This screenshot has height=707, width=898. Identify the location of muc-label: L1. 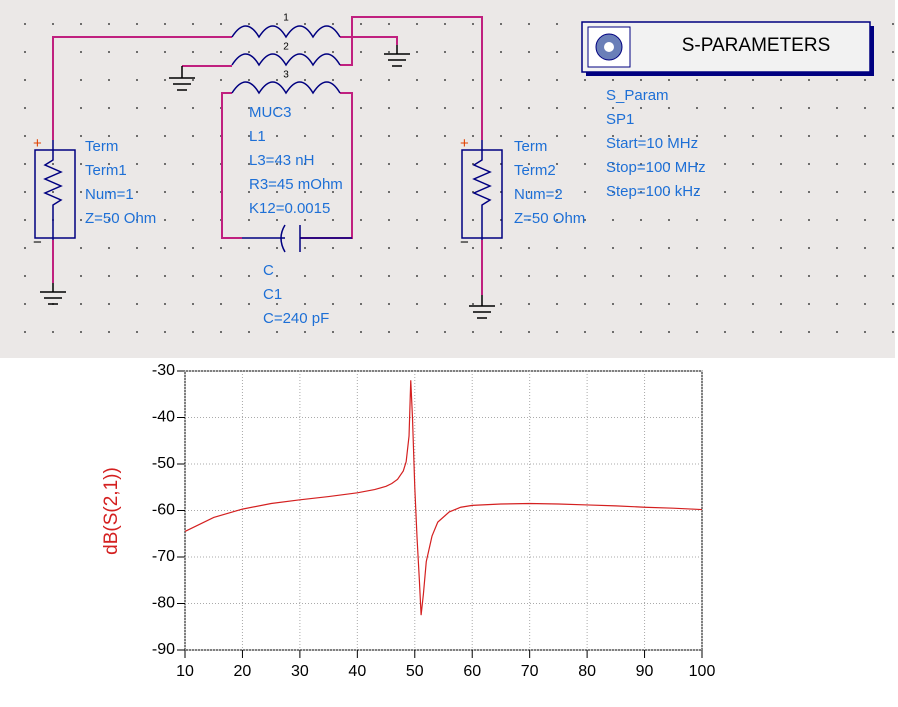
(257, 136).